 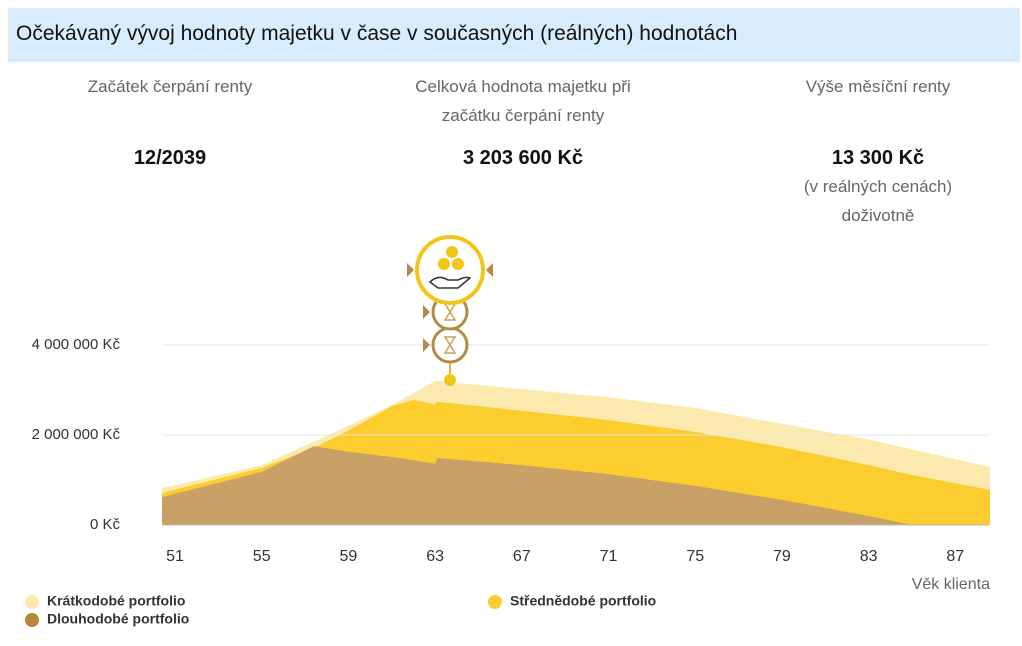 I want to click on x-tick-label: 75, so click(x=695, y=556).